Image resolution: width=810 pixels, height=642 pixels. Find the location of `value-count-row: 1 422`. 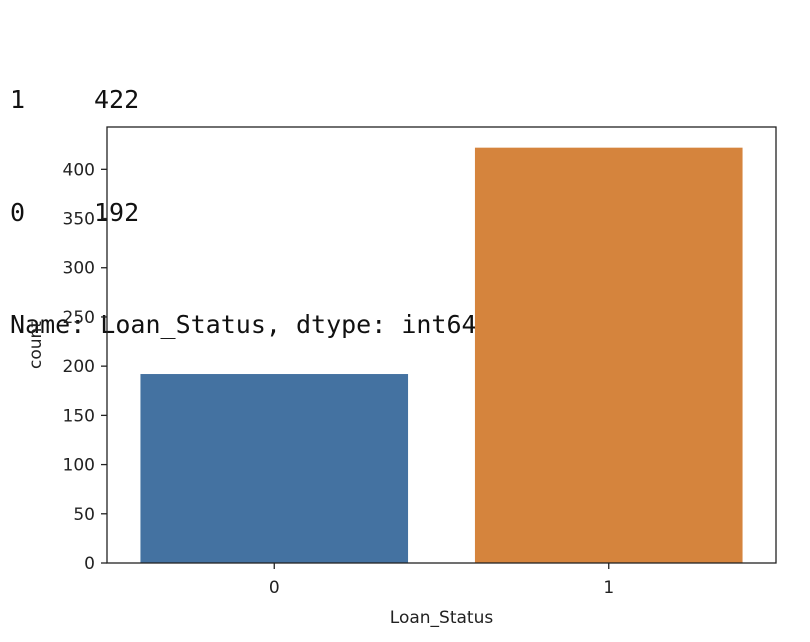

value-count-row: 1 422 is located at coordinates (243, 100).